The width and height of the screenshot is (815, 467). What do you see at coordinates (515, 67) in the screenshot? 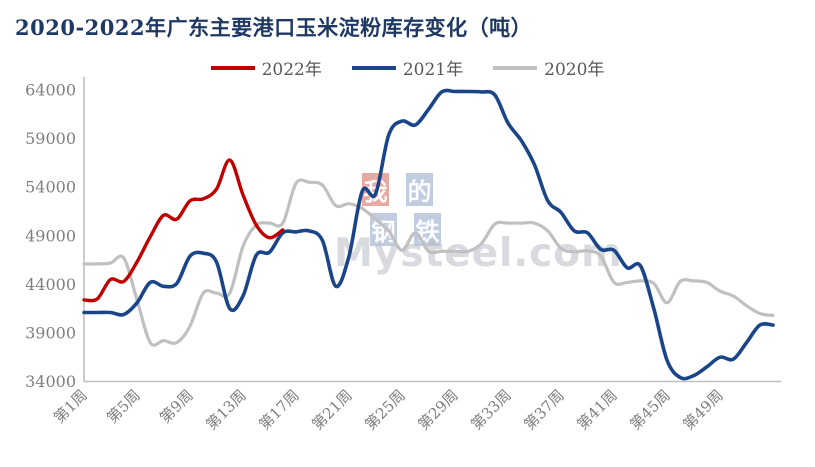
I see `legend-swatch-2020` at bounding box center [515, 67].